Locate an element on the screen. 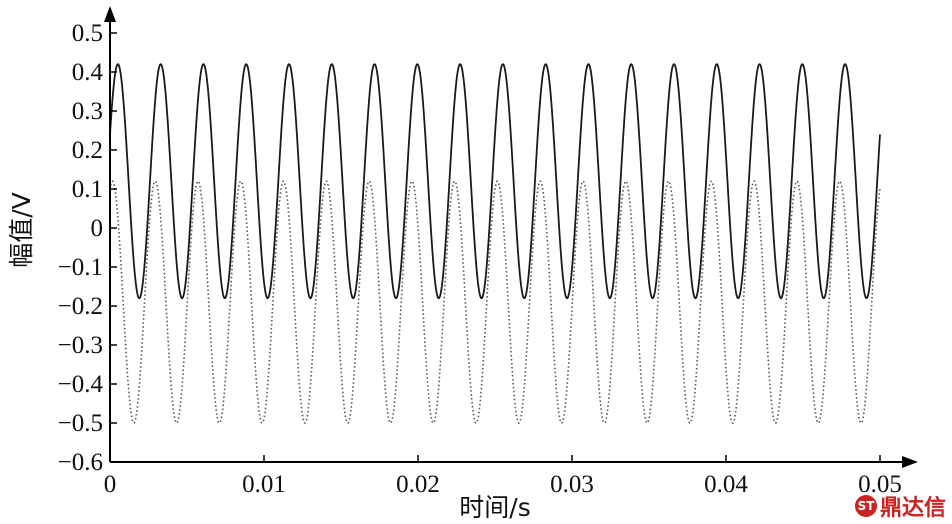  y-tick-label: −0.6 is located at coordinates (80, 462).